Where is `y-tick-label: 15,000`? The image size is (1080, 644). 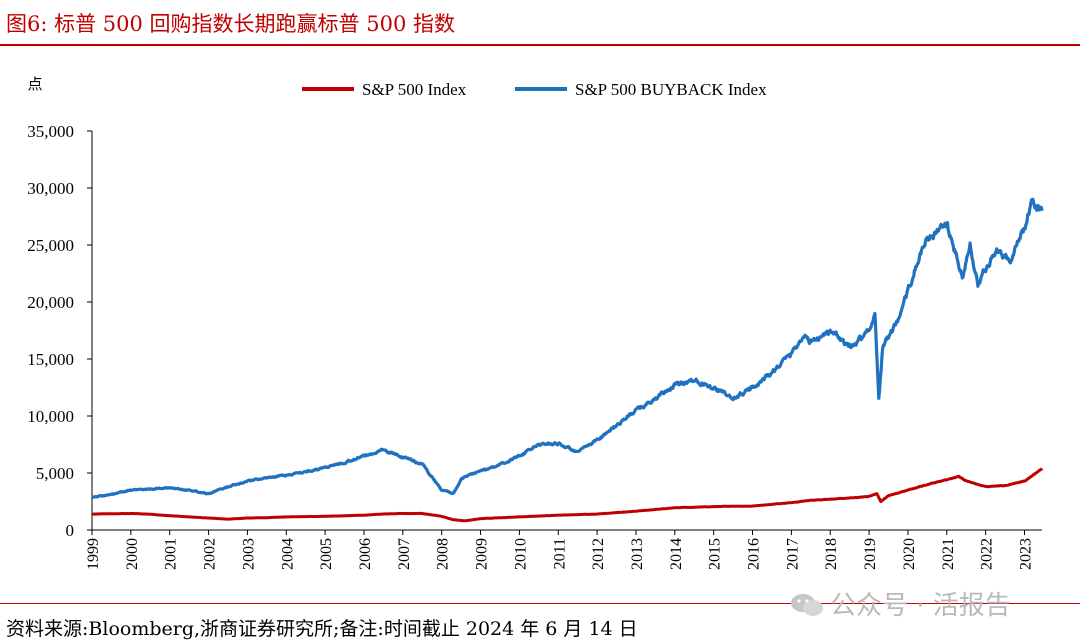
y-tick-label: 15,000 is located at coordinates (50, 359).